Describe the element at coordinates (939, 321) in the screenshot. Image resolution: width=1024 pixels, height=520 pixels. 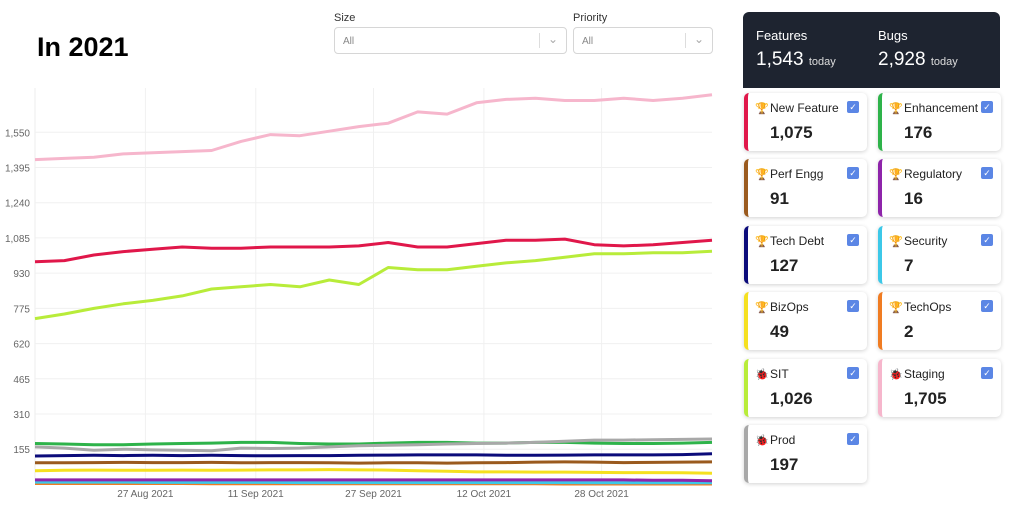
I see `category-card: 🏆 TechOps ✓ 2` at that location.